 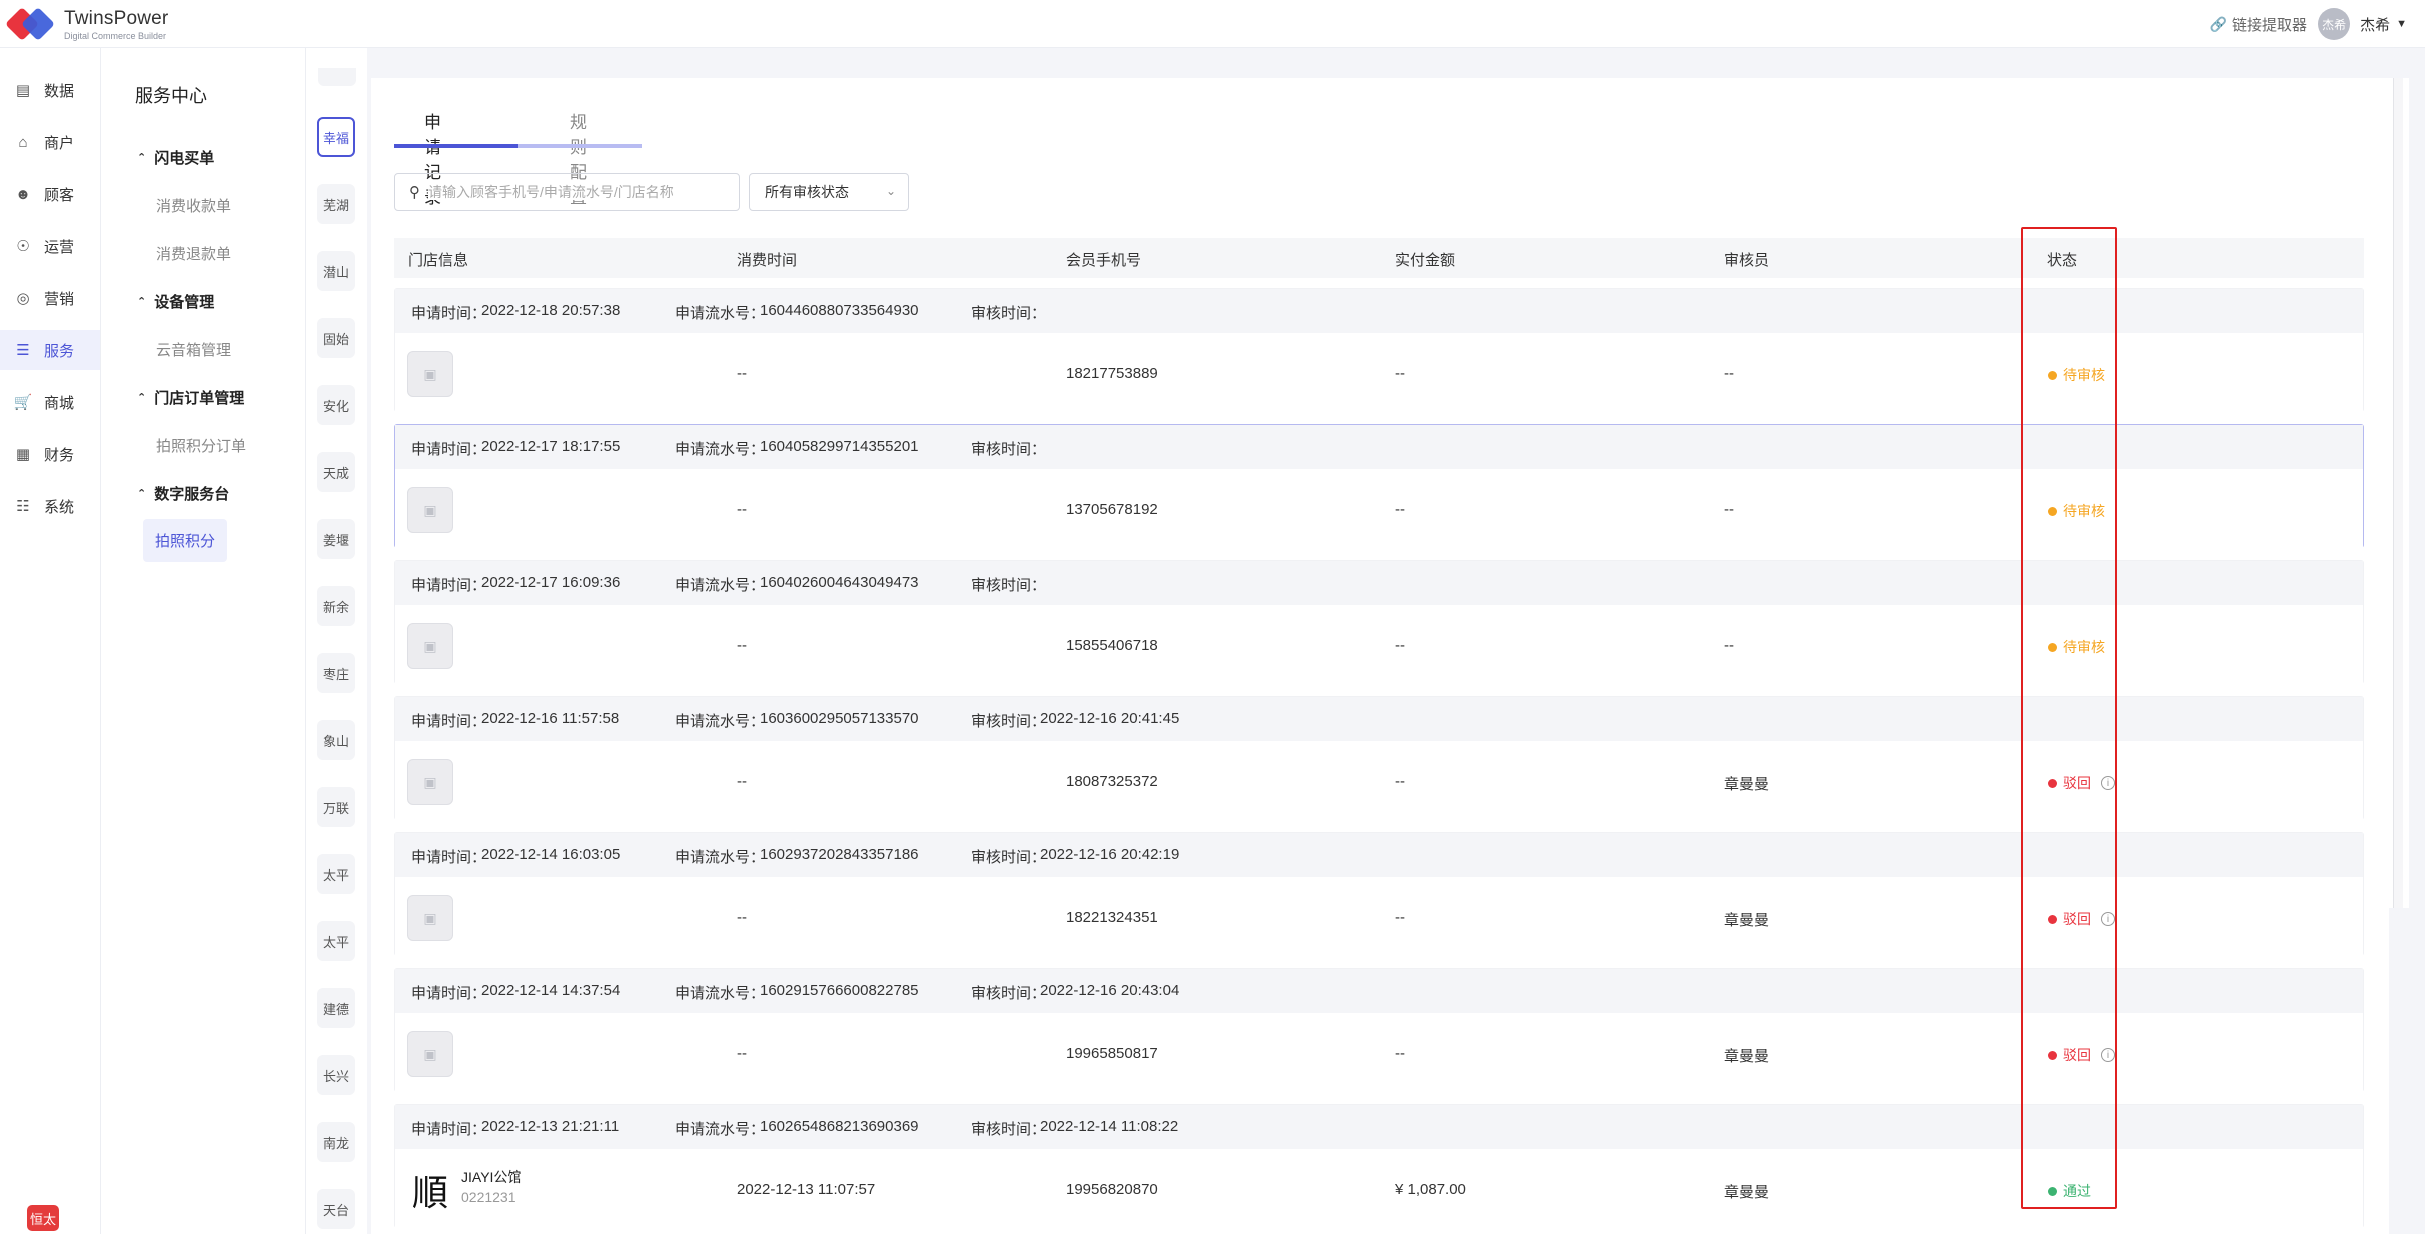 What do you see at coordinates (550, 1126) in the screenshot?
I see `apply-time-value: 2022-12-13 21:21:11` at bounding box center [550, 1126].